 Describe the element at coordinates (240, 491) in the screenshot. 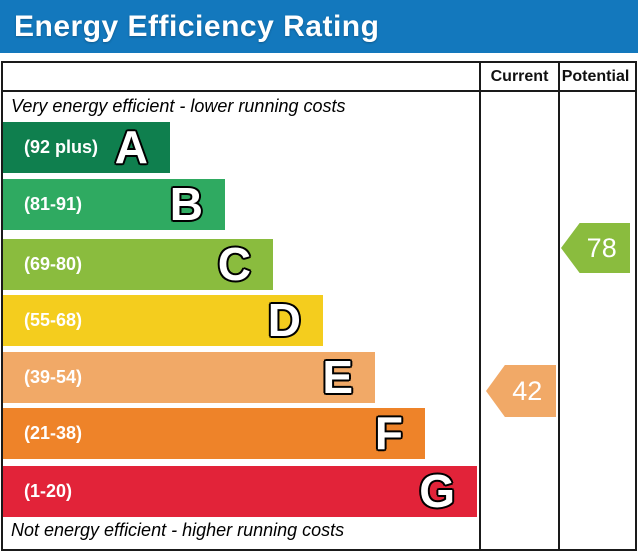

I see `band-g: (1-20) G` at that location.